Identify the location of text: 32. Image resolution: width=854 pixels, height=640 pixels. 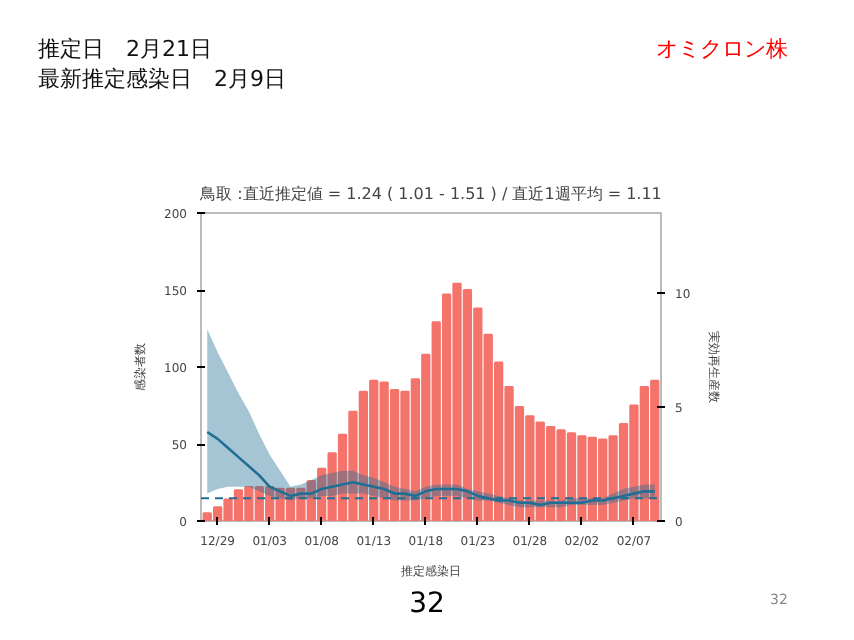
(427, 604).